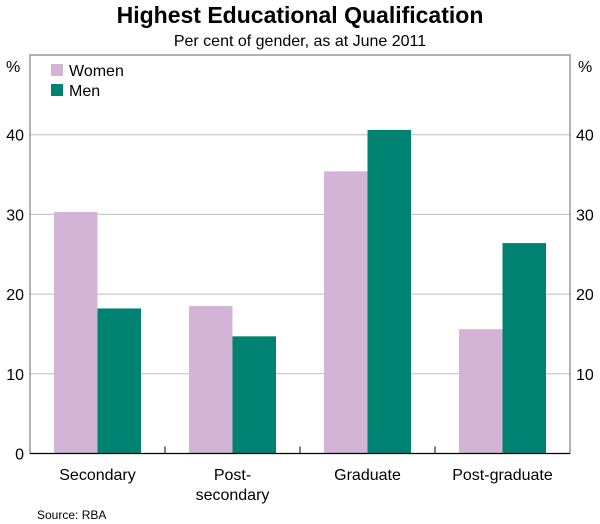 This screenshot has width=600, height=524. I want to click on y-tick-label-left: 20, so click(15, 295).